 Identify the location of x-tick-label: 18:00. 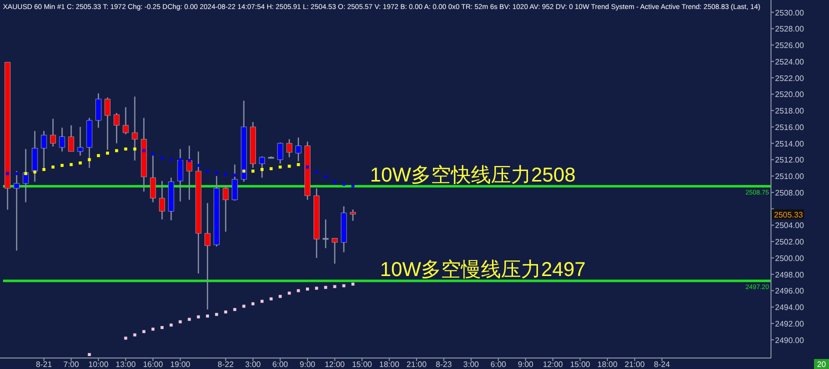
(607, 364).